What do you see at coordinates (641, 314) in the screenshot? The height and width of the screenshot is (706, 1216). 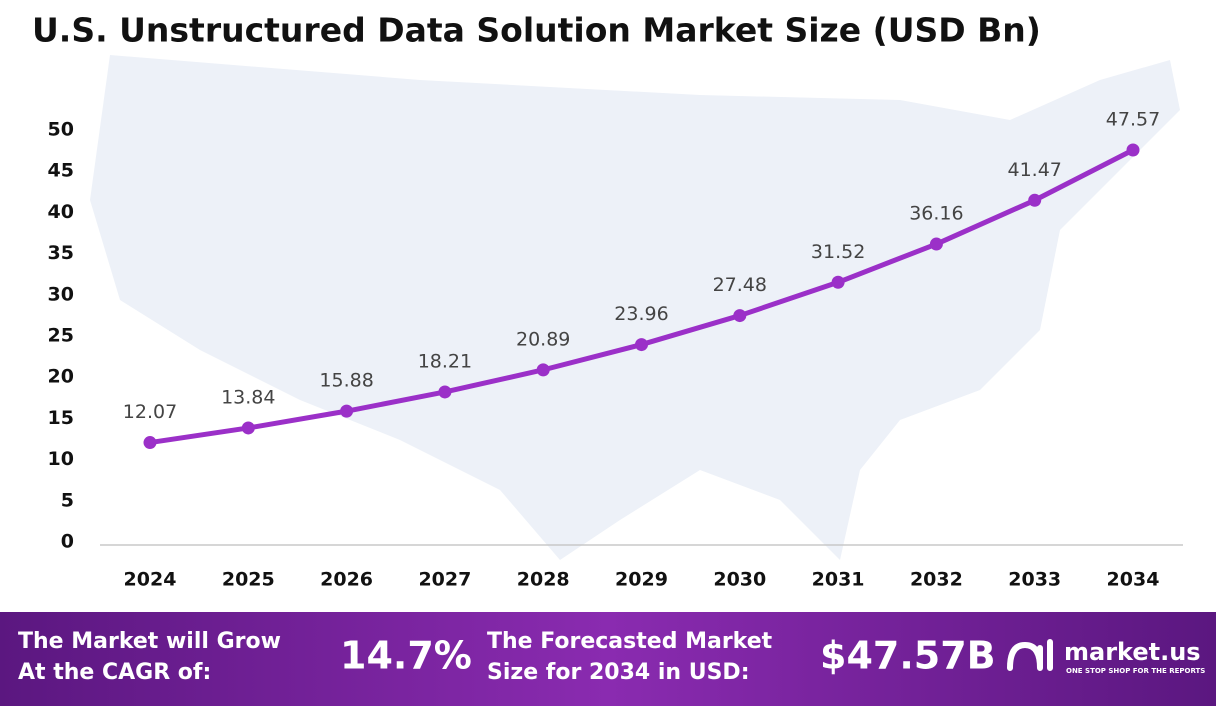 I see `data-label: 23.96` at bounding box center [641, 314].